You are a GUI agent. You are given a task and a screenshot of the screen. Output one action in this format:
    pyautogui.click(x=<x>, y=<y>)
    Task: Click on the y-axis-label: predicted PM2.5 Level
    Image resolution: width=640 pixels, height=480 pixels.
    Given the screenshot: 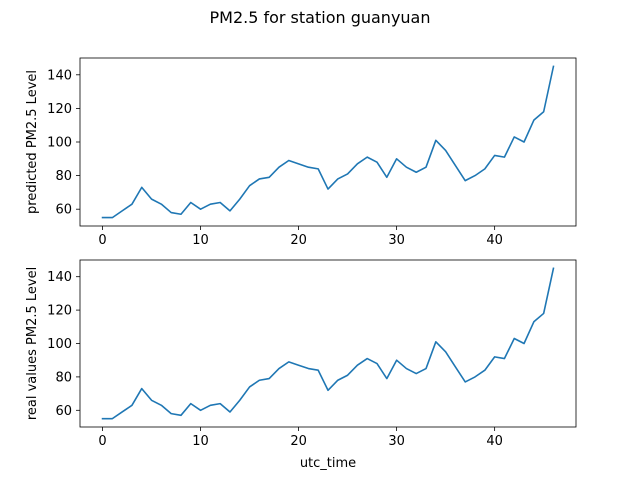 What is the action you would take?
    pyautogui.click(x=32, y=142)
    